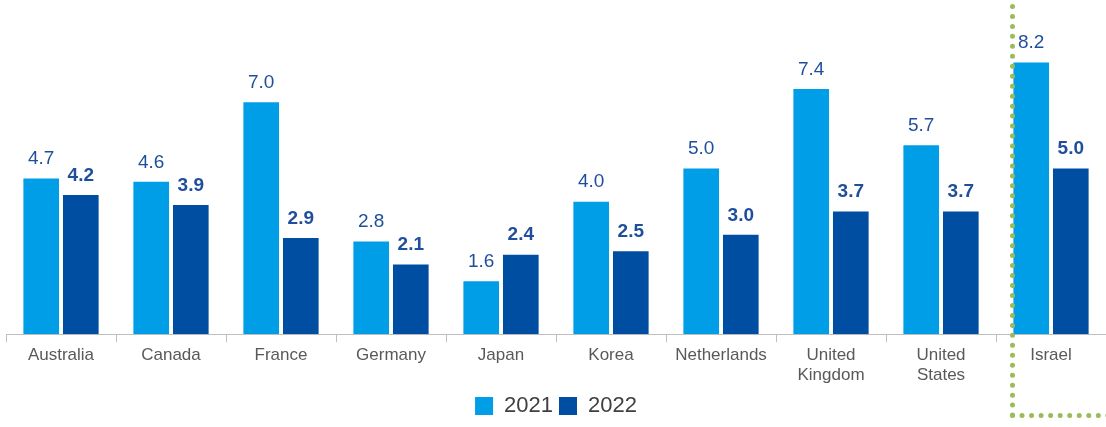  What do you see at coordinates (521, 234) in the screenshot?
I see `data-label: 2.4` at bounding box center [521, 234].